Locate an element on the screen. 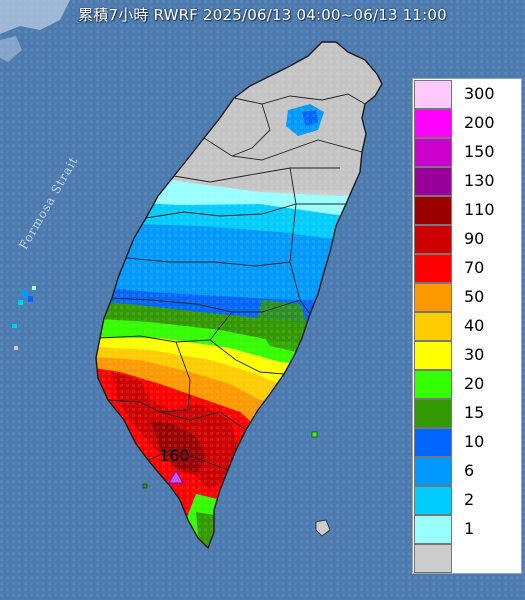 This screenshot has width=525, height=600. max-rainfall-marker is located at coordinates (176, 477).